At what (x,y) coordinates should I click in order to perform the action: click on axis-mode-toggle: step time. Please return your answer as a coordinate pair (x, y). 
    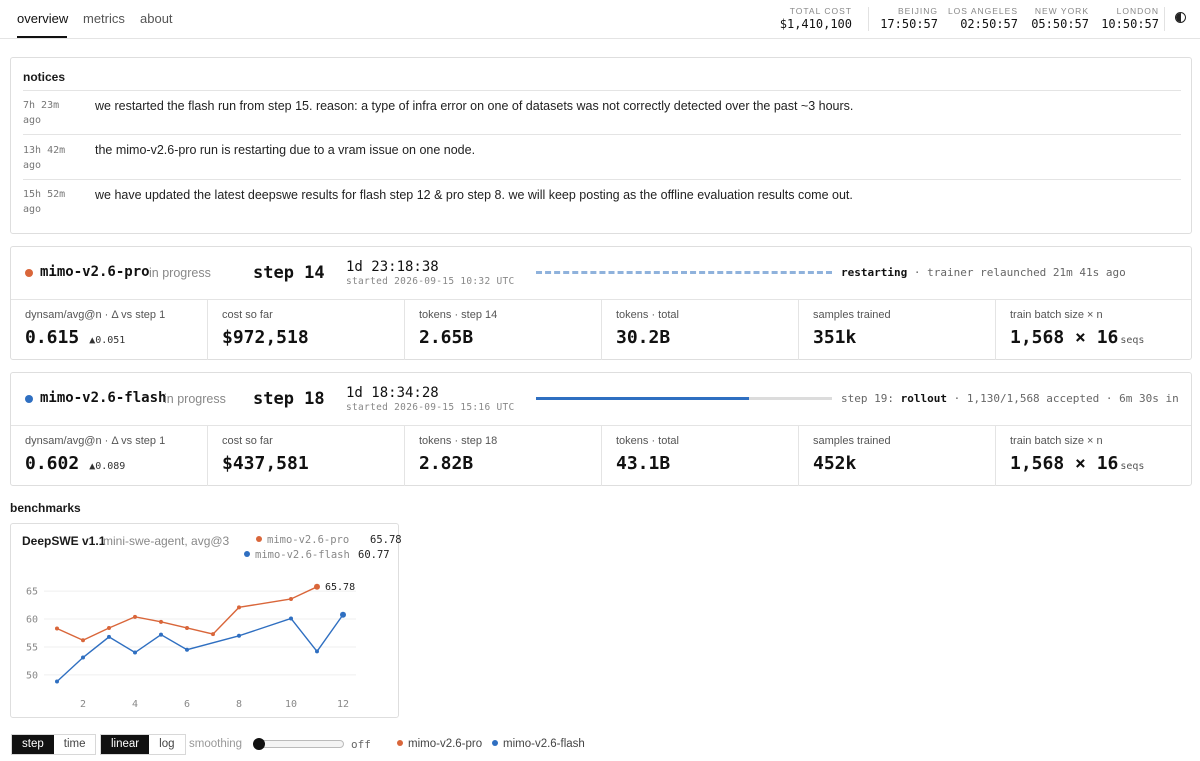
    Looking at the image, I should click on (54, 744).